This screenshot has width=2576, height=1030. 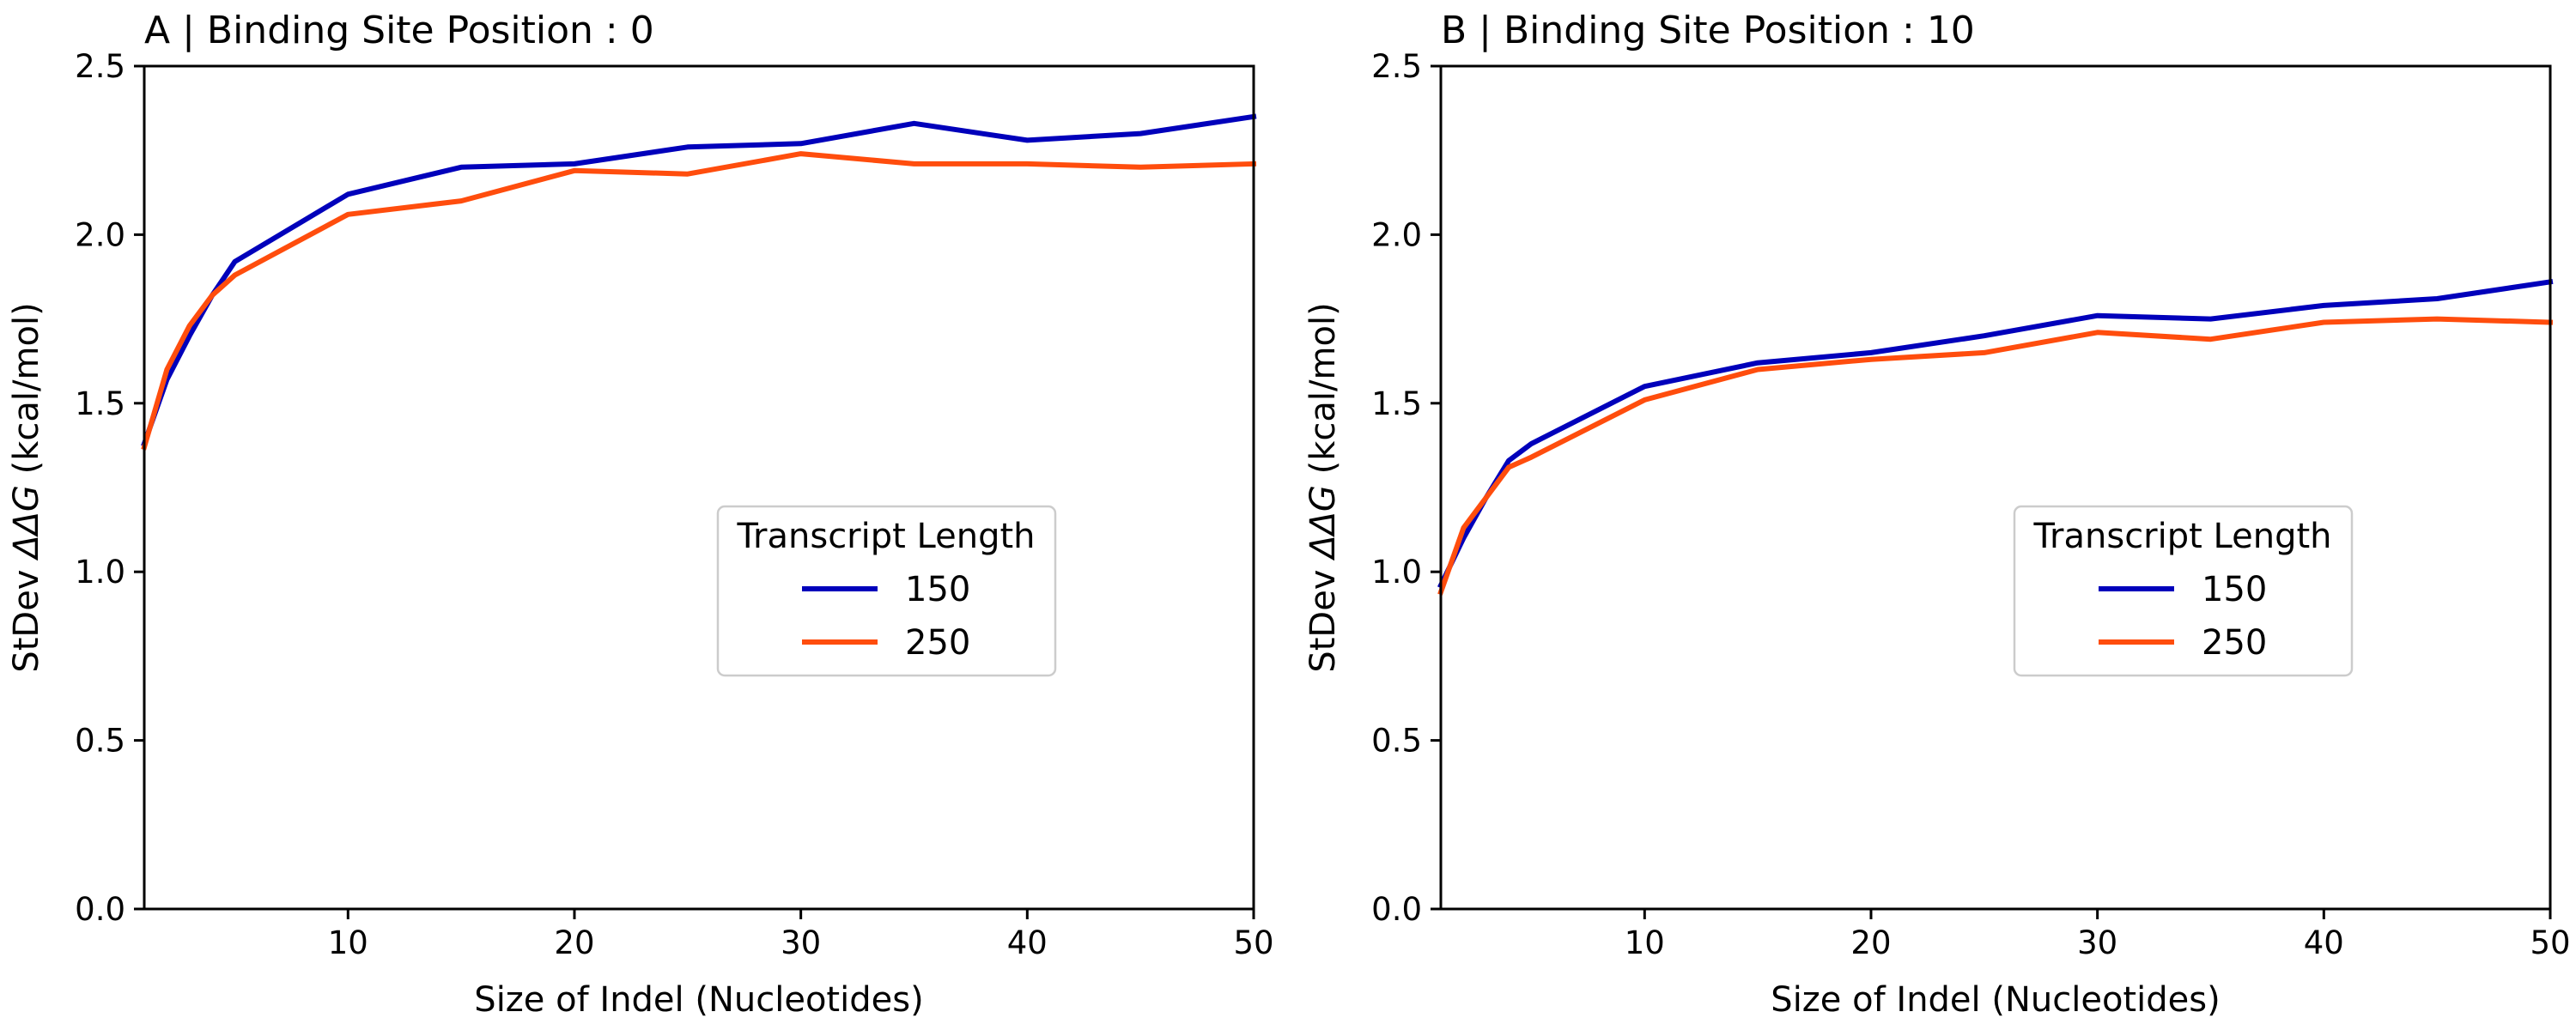 I want to click on panel-a-x-tick-label: 10, so click(x=348, y=942).